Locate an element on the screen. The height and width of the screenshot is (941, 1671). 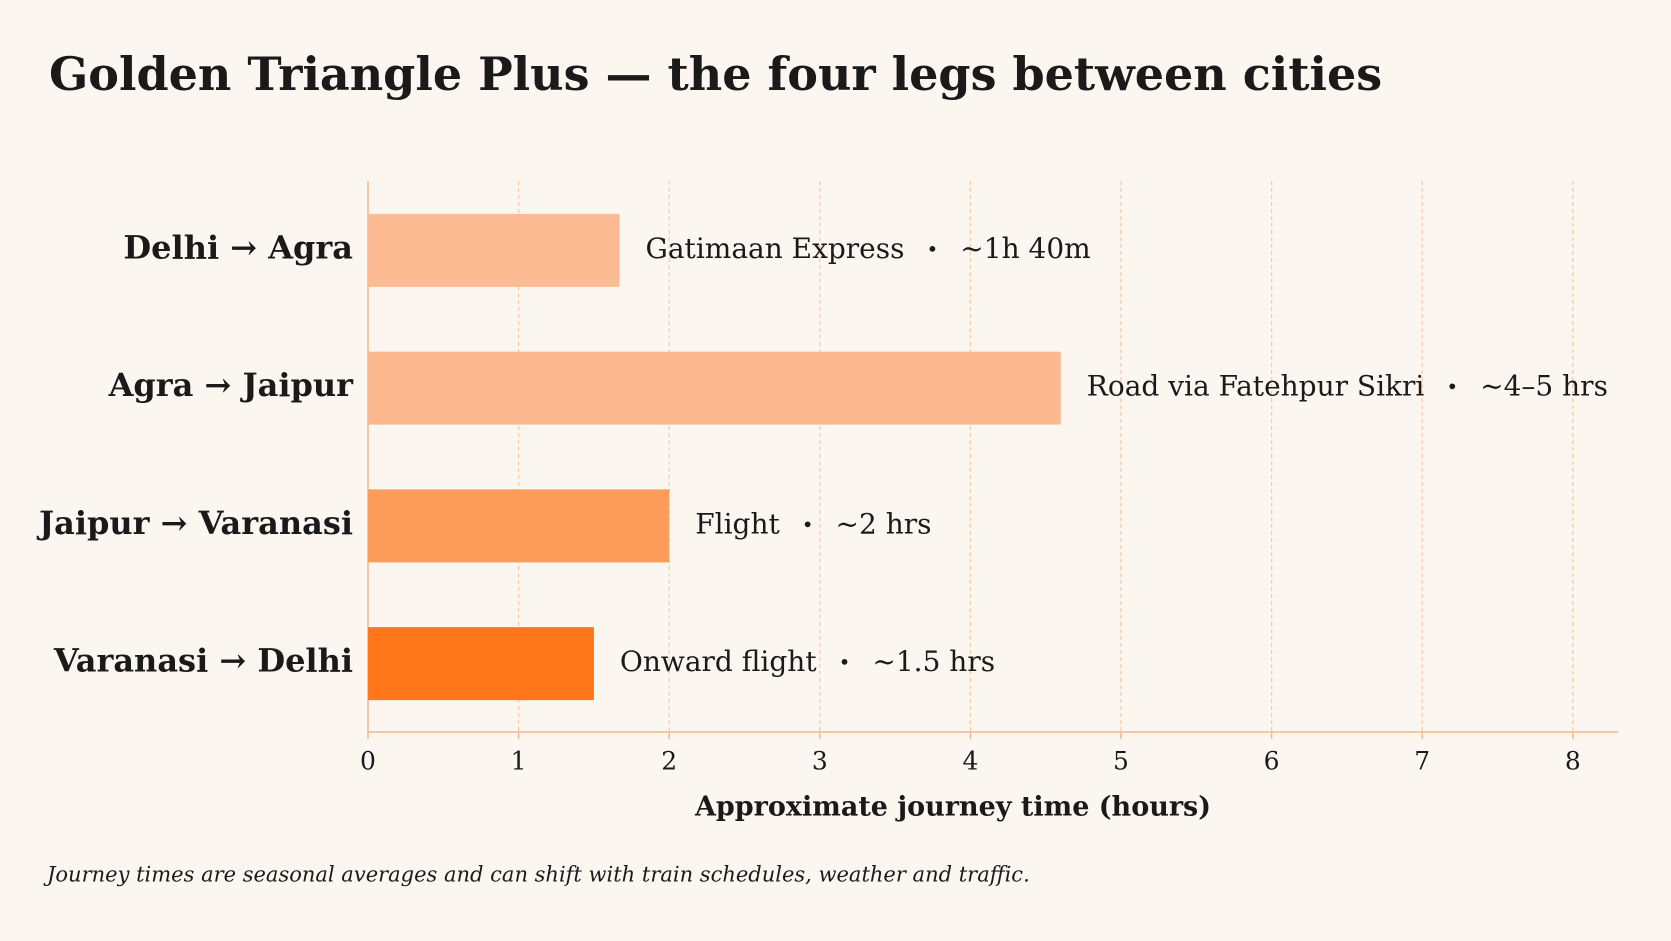
annotation-time: ~2 hrs is located at coordinates (884, 523).